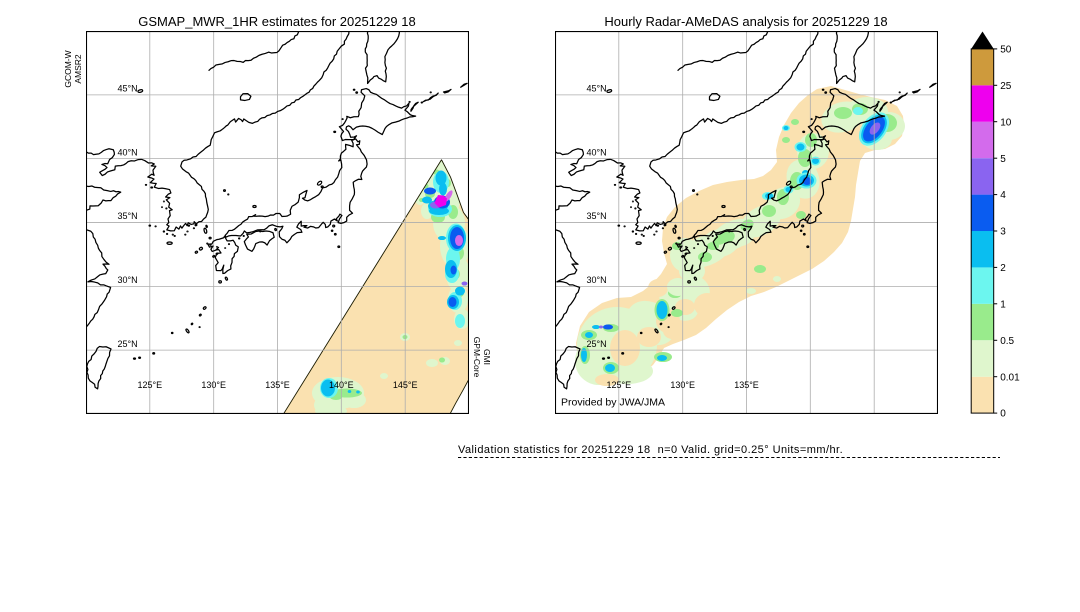 The image size is (1080, 612). I want to click on svg-text: 5, so click(1003, 159).